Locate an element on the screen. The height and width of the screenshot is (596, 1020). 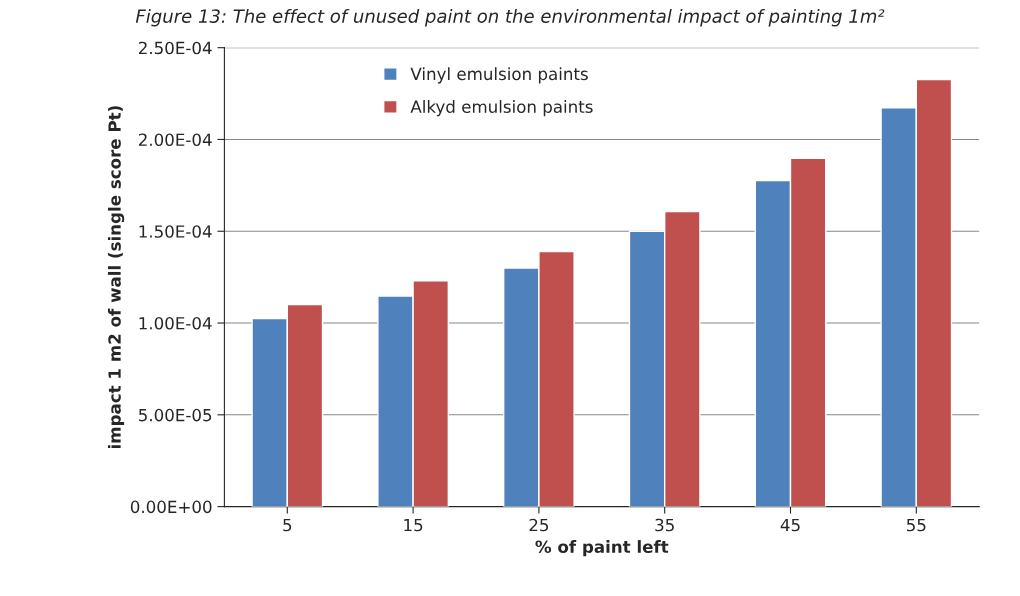
y-tick-label: 1.00E-04 is located at coordinates (175, 323).